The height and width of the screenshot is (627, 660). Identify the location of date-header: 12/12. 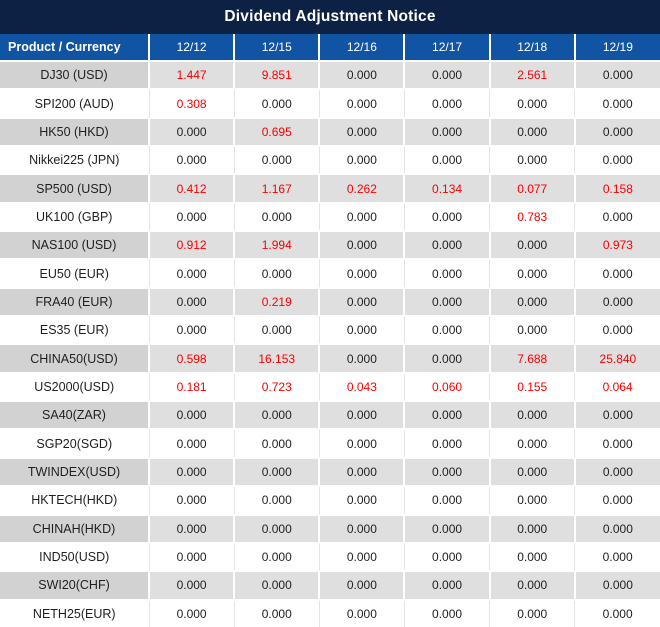
(191, 47).